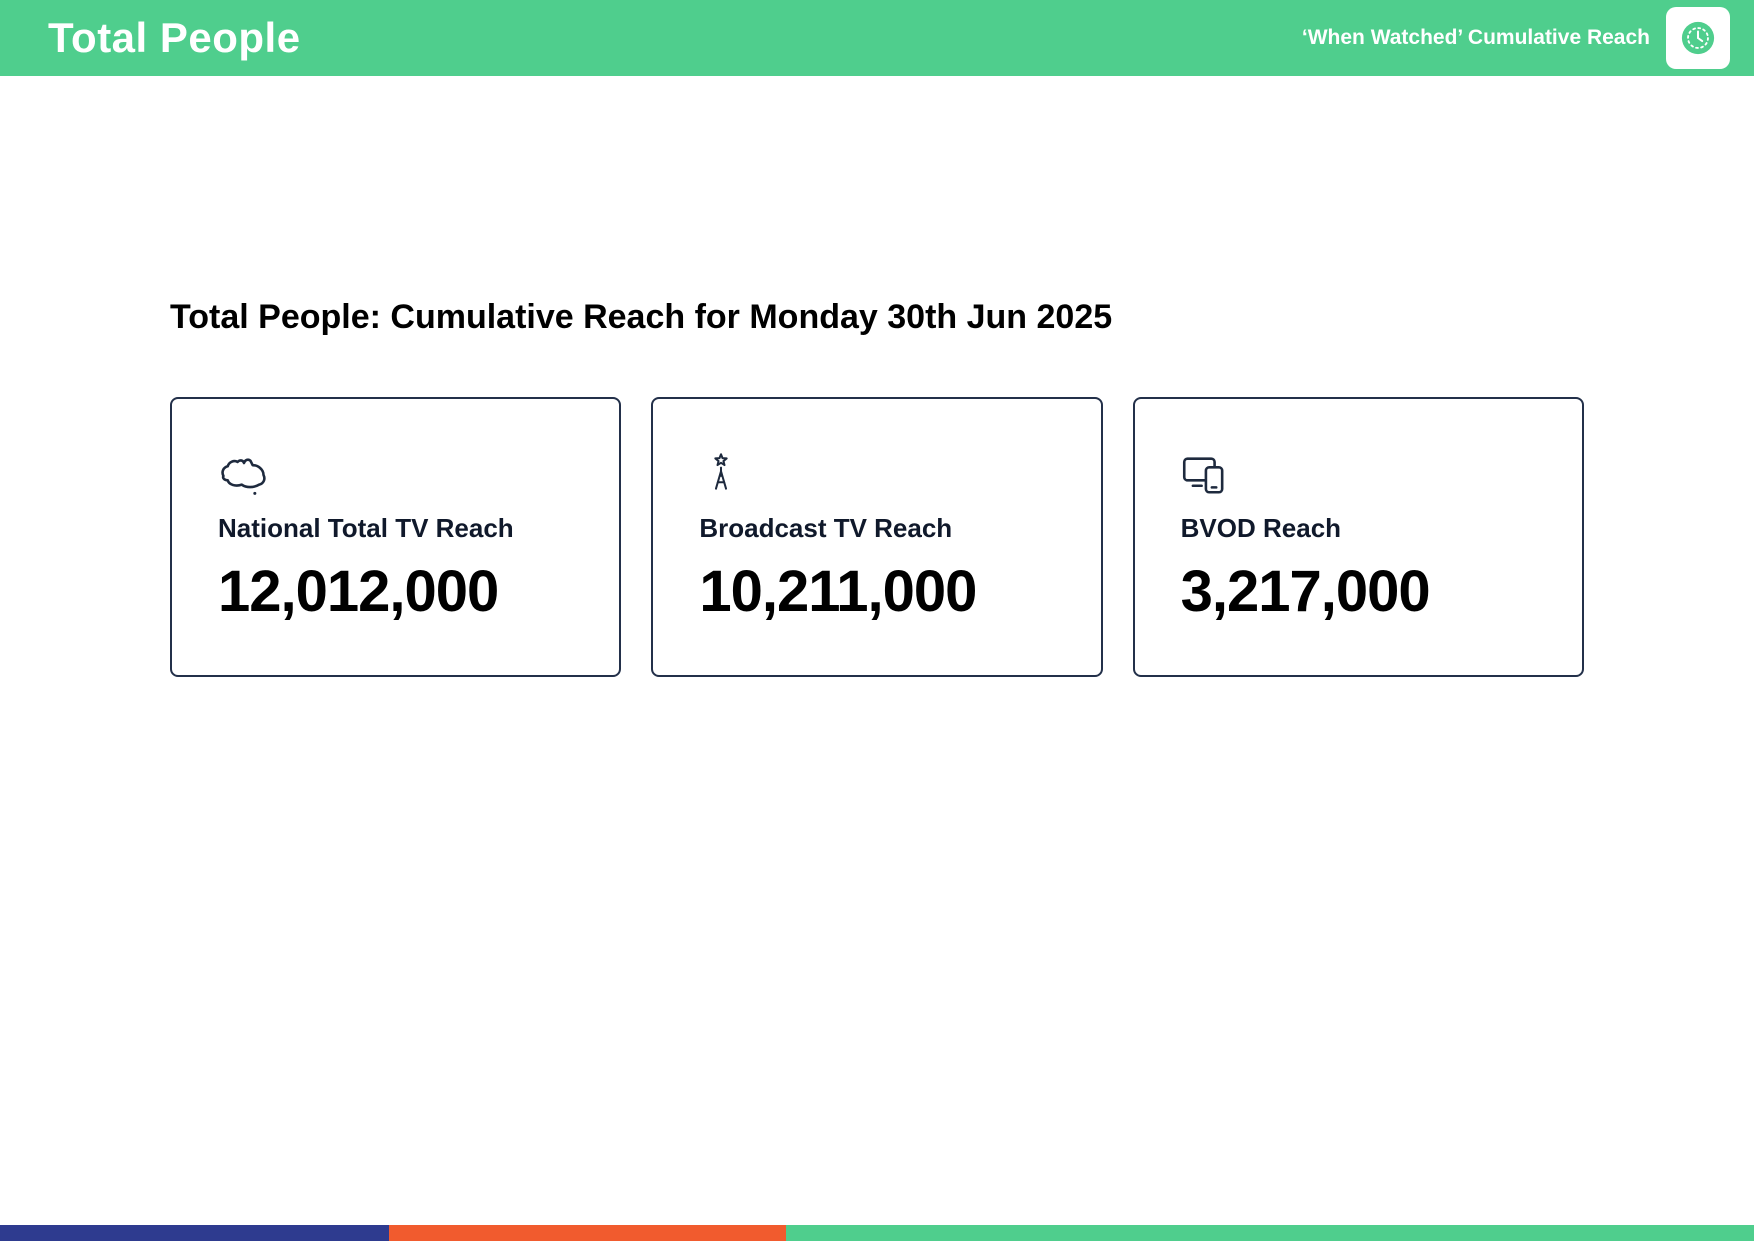 The image size is (1754, 1241). What do you see at coordinates (876, 473) in the screenshot?
I see `broadcast-tower-icon` at bounding box center [876, 473].